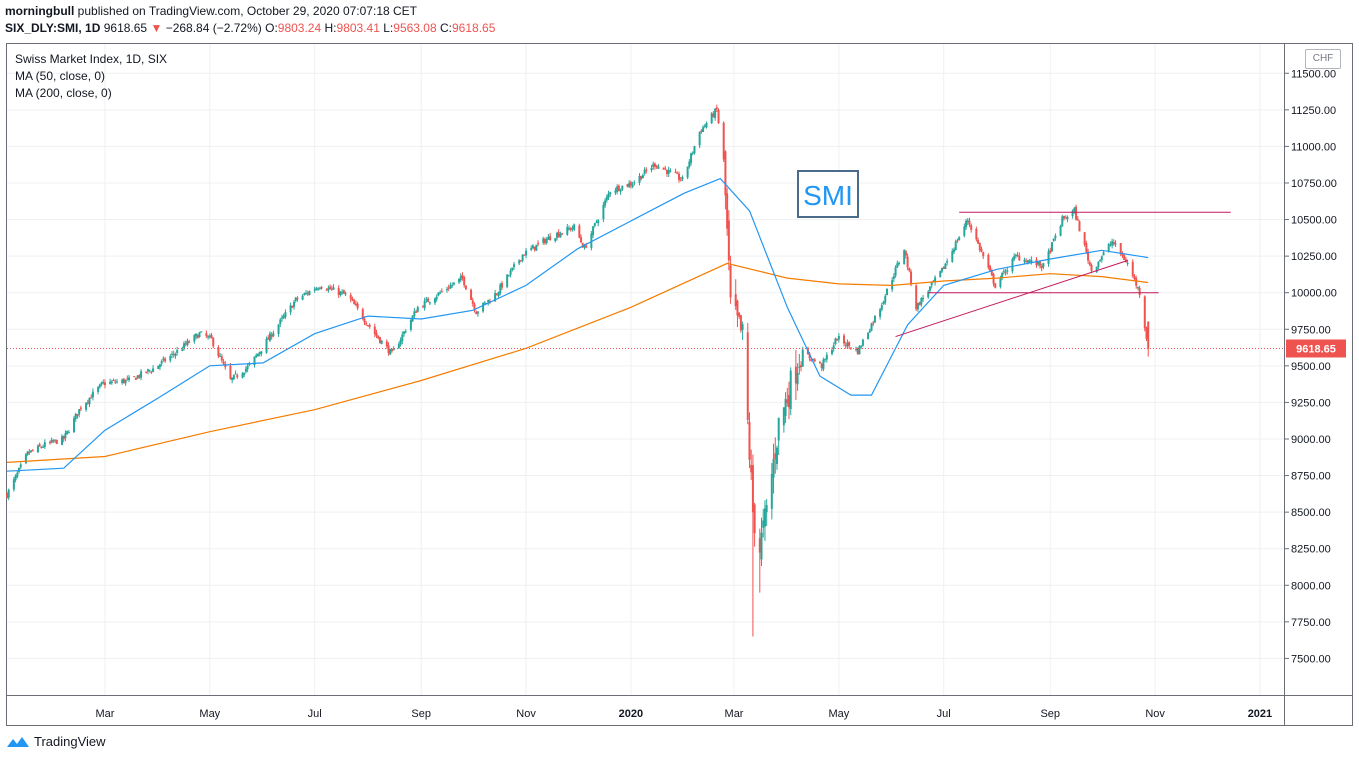 This screenshot has height=762, width=1359. I want to click on last-price: 9618.65, so click(125, 28).